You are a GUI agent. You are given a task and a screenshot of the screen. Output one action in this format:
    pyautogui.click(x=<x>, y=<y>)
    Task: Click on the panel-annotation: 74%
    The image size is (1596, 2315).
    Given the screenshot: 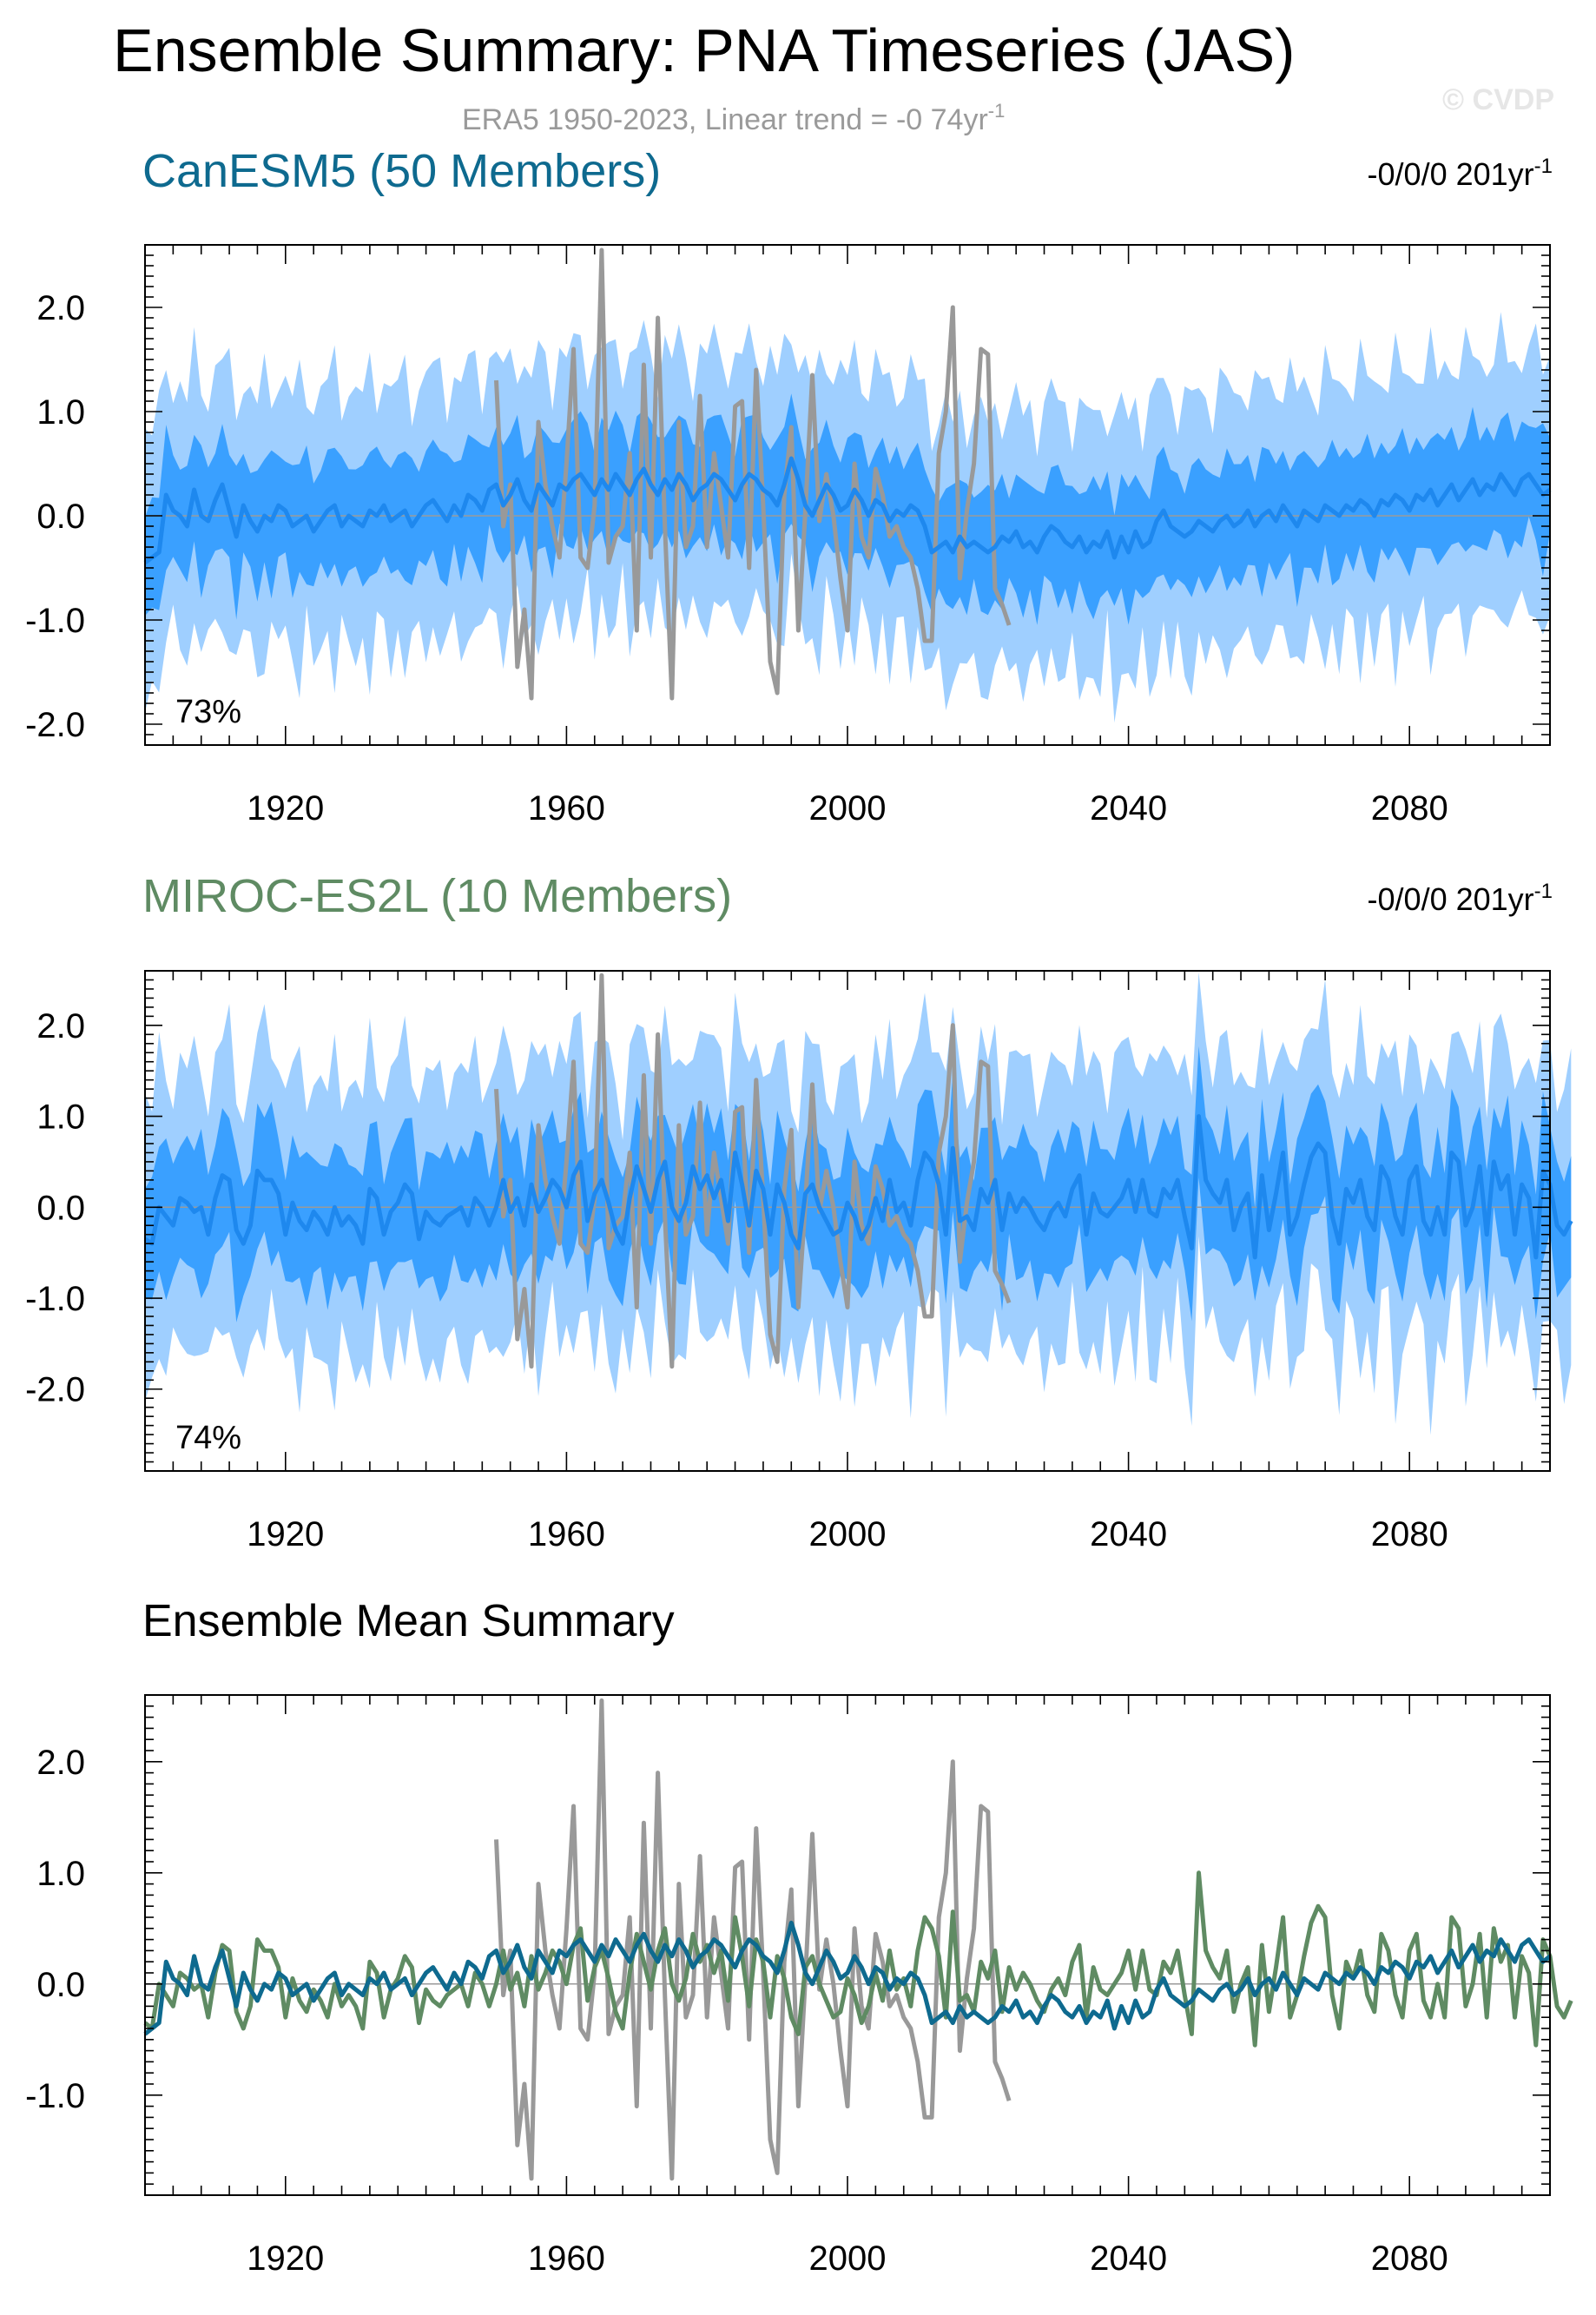 What is the action you would take?
    pyautogui.click(x=208, y=1438)
    